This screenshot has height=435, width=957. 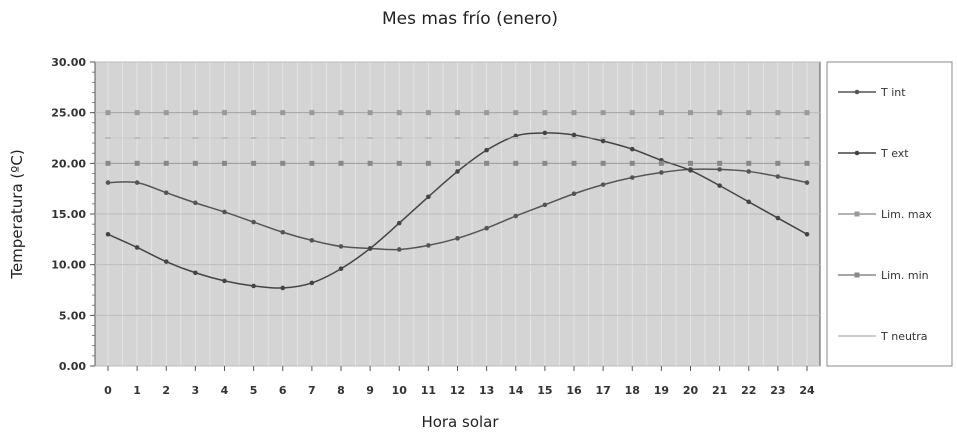 What do you see at coordinates (516, 390) in the screenshot?
I see `x-tick-label: 14` at bounding box center [516, 390].